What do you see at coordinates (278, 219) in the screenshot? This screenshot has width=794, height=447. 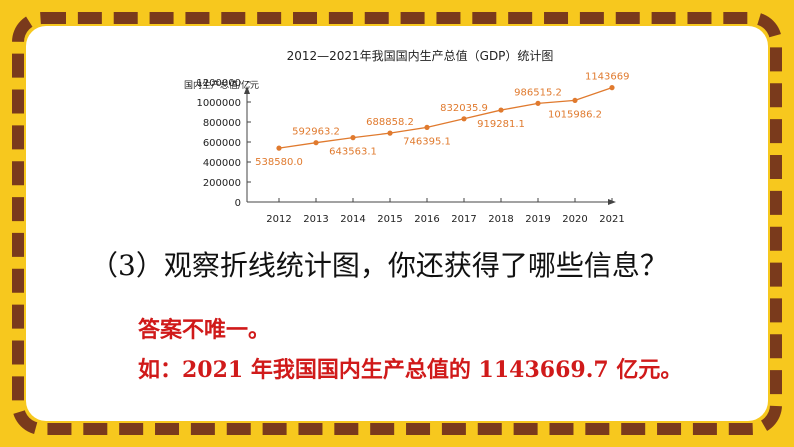 I see `x-tick-label: 2012` at bounding box center [278, 219].